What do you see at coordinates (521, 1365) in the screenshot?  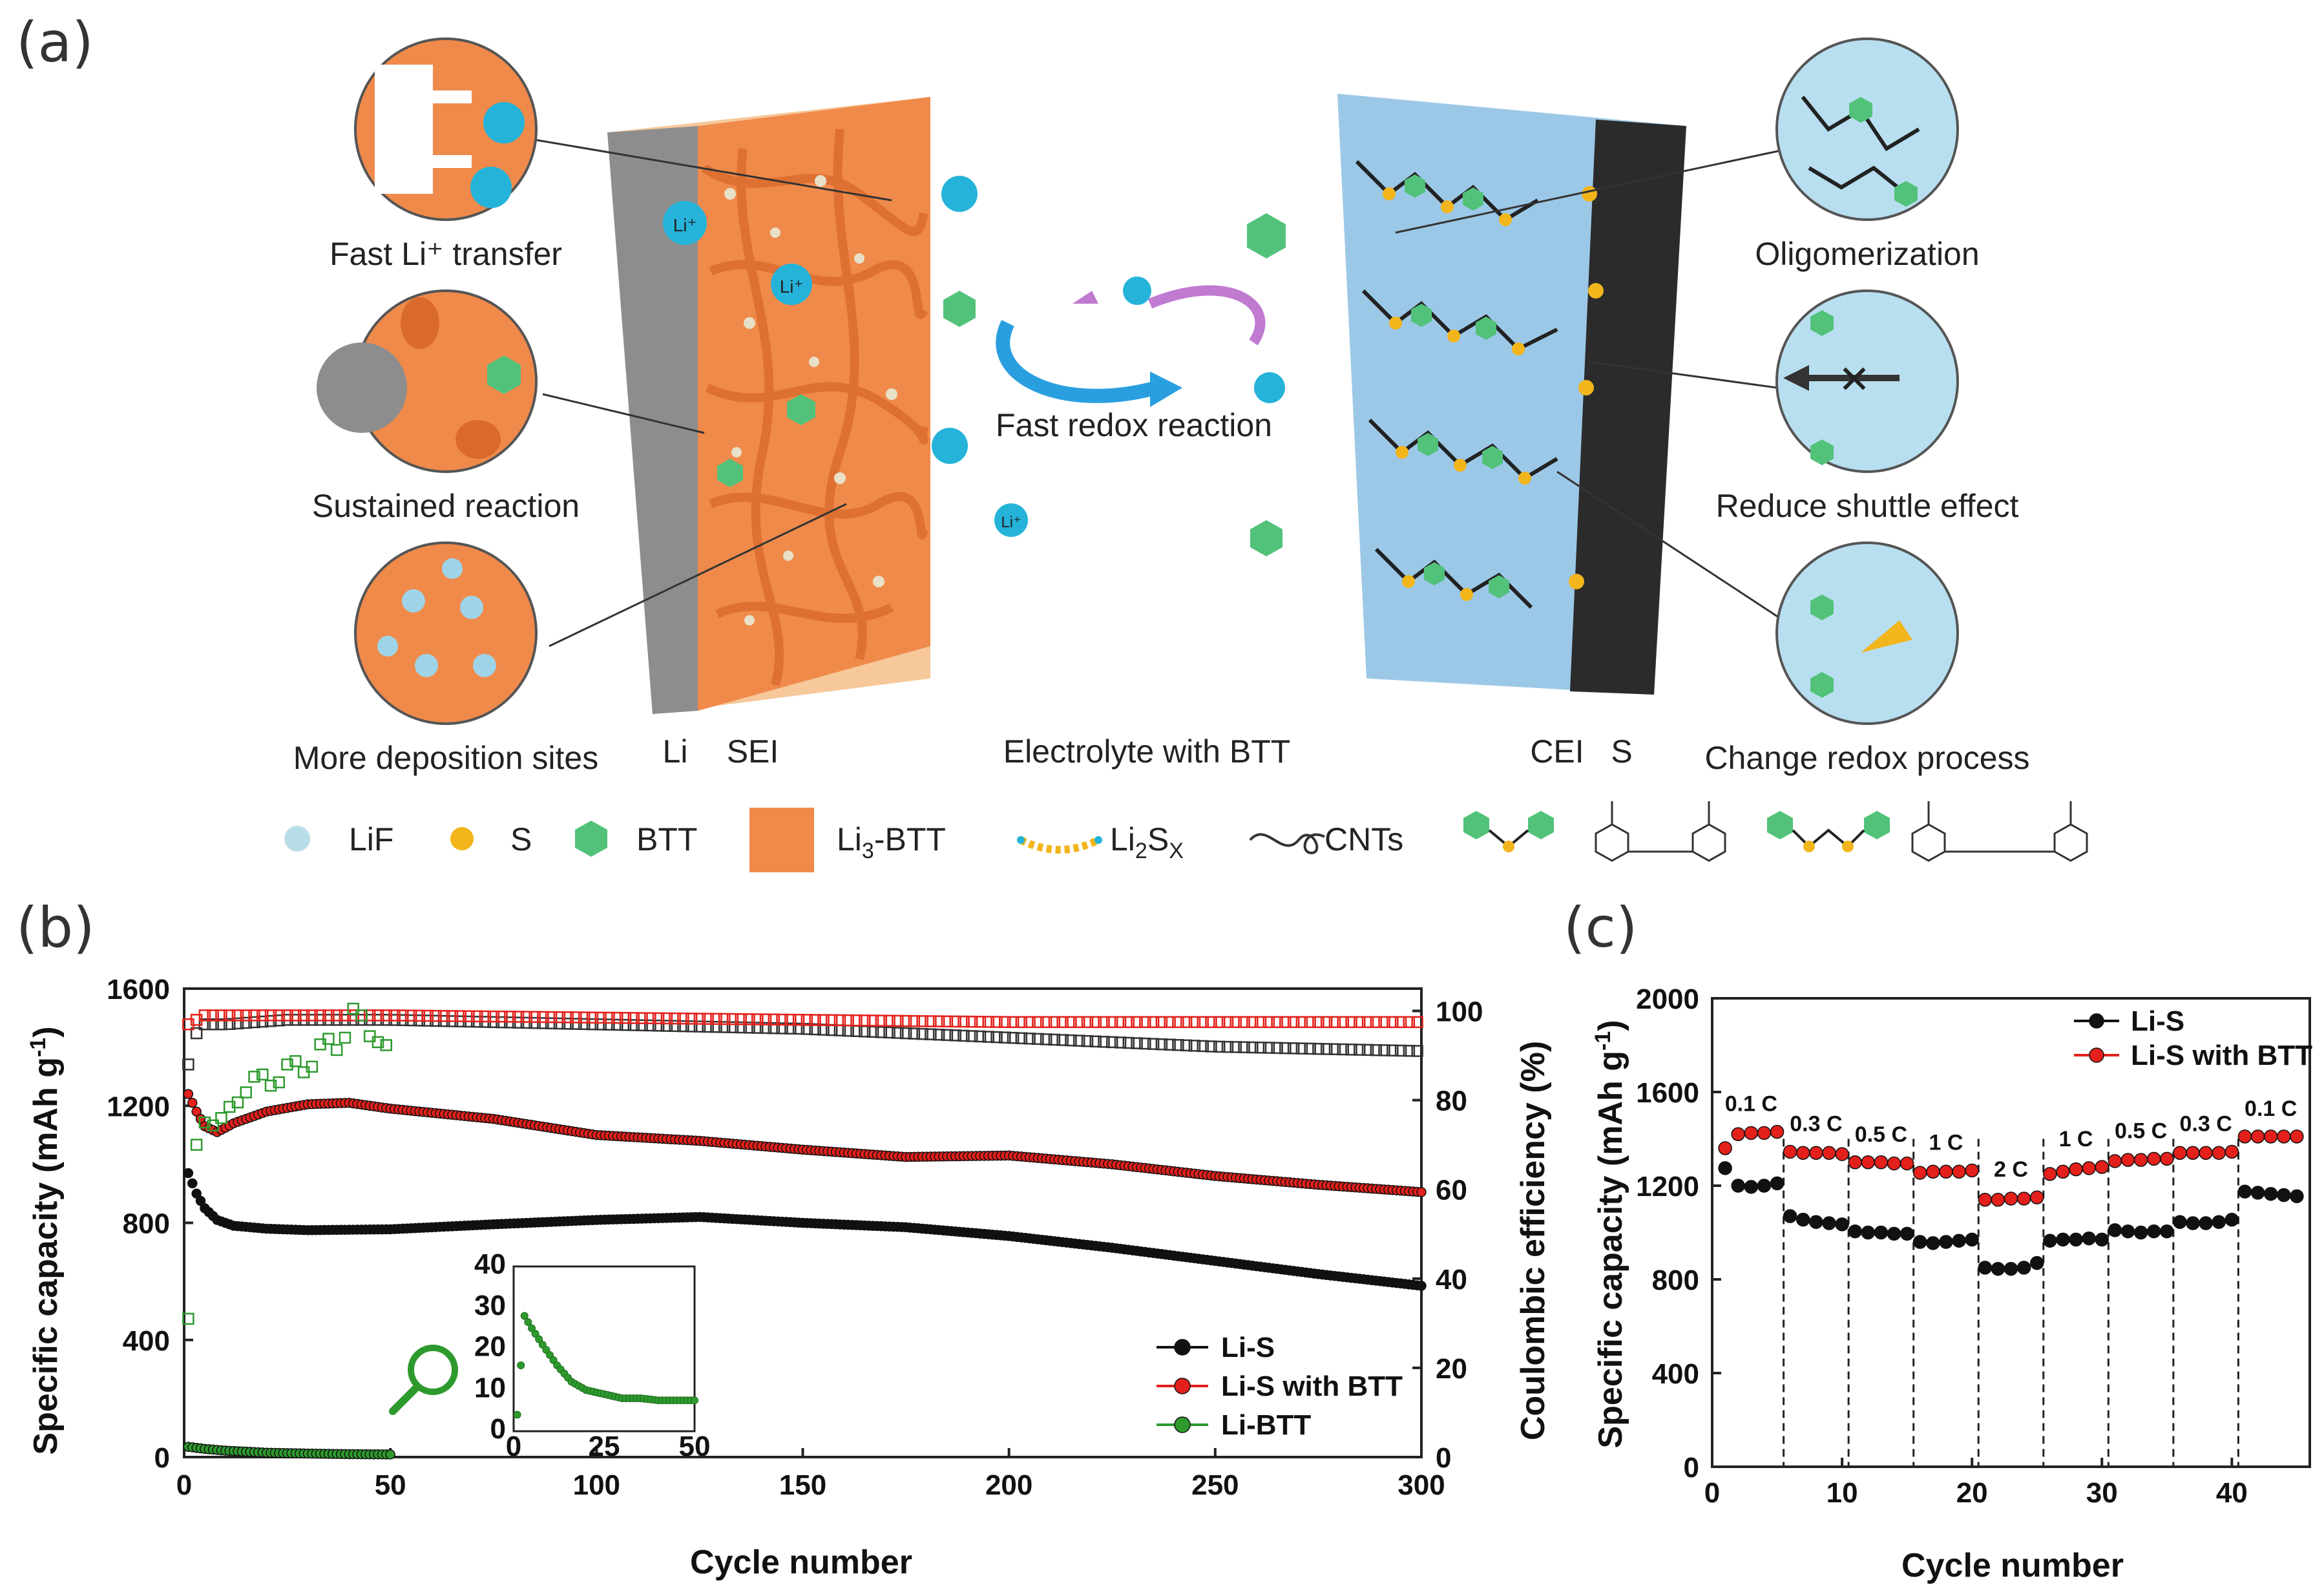 I see `b-inset-point` at bounding box center [521, 1365].